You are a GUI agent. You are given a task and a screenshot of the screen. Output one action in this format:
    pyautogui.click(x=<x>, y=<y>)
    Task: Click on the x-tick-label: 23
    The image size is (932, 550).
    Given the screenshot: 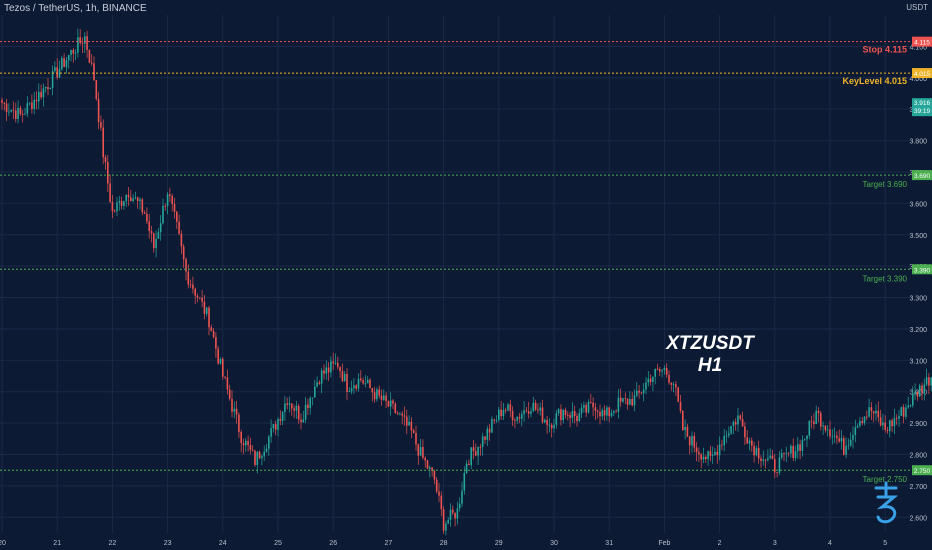 What is the action you would take?
    pyautogui.click(x=168, y=543)
    